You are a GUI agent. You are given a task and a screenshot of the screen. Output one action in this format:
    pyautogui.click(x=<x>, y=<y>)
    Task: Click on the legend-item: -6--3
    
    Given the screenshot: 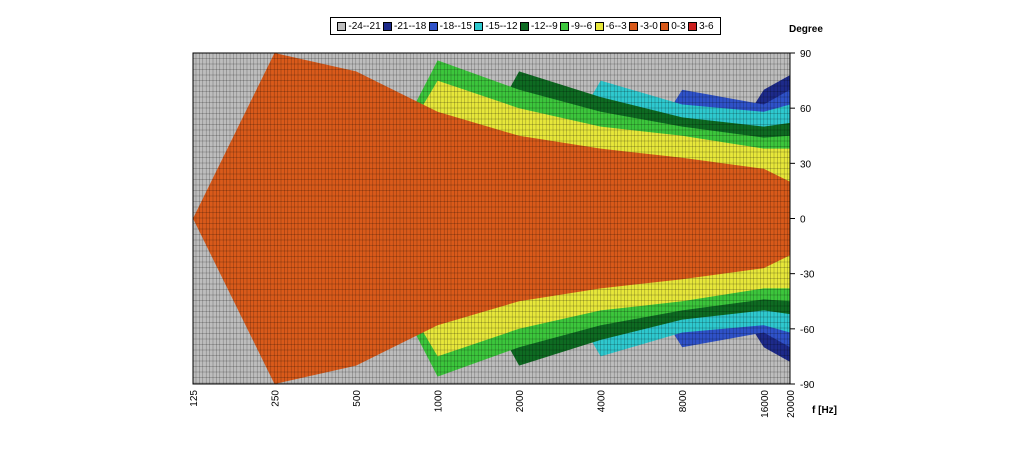 What is the action you would take?
    pyautogui.click(x=610, y=26)
    